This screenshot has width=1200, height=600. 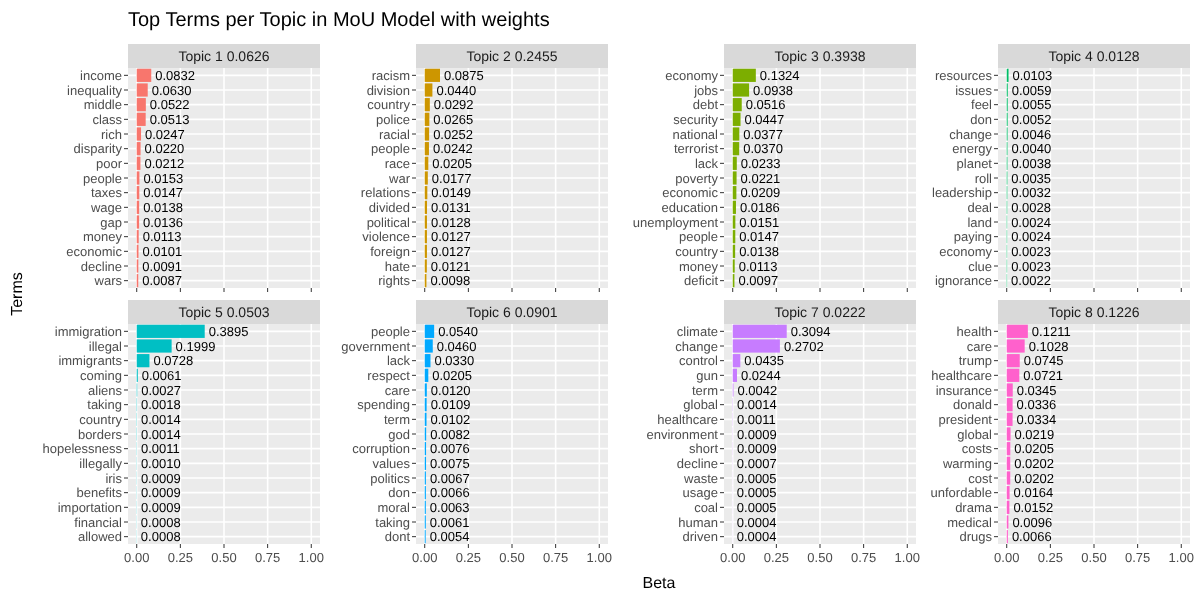 What do you see at coordinates (339, 21) in the screenshot?
I see `text: Top Terms per Topic in MoU Model with weights` at bounding box center [339, 21].